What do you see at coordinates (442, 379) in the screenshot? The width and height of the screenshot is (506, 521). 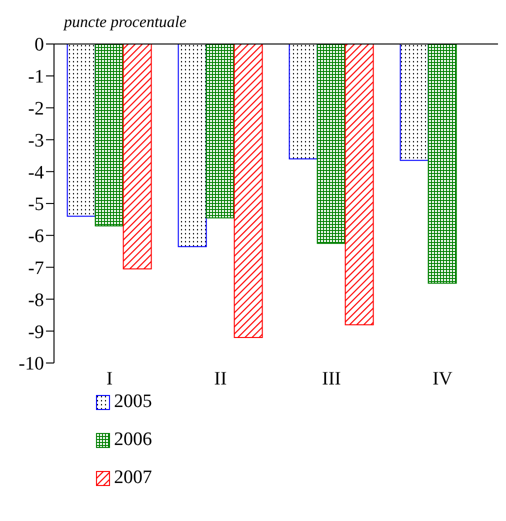 I see `x-tick-label: IV` at bounding box center [442, 379].